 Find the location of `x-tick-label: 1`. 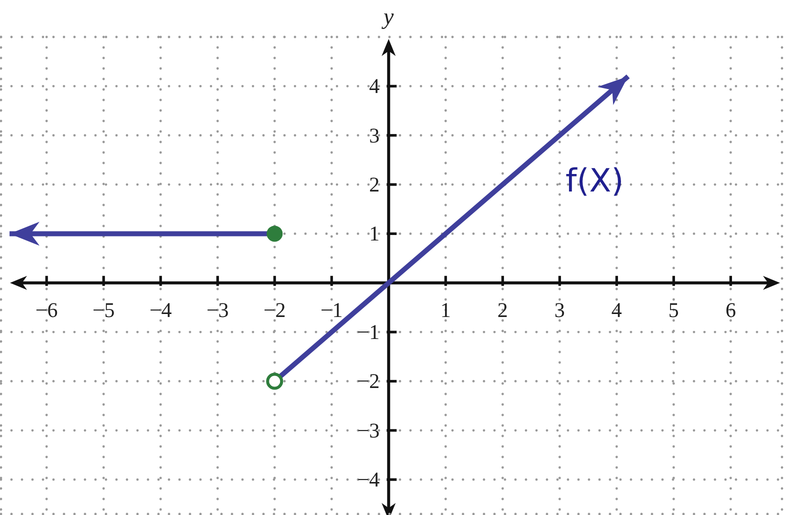

x-tick-label: 1 is located at coordinates (445, 310).